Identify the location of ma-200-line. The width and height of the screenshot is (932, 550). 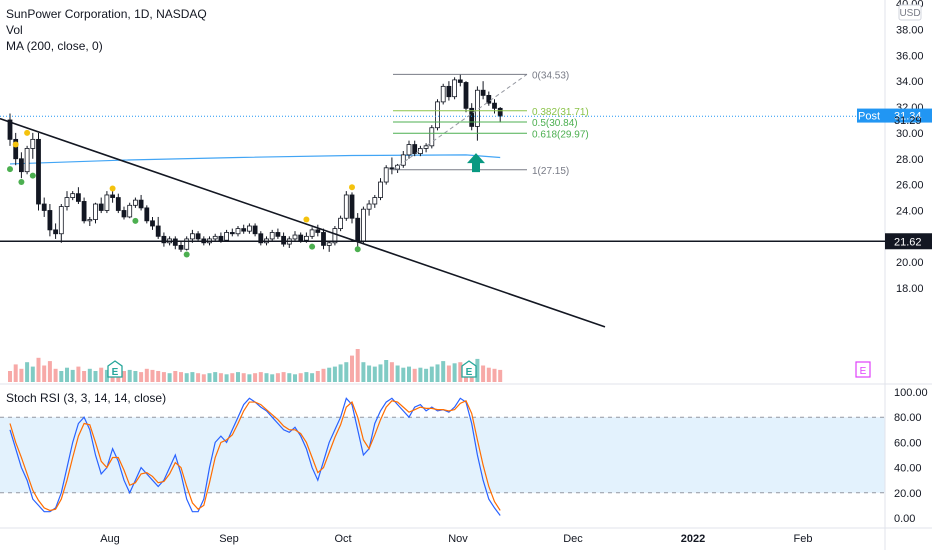
(255, 159).